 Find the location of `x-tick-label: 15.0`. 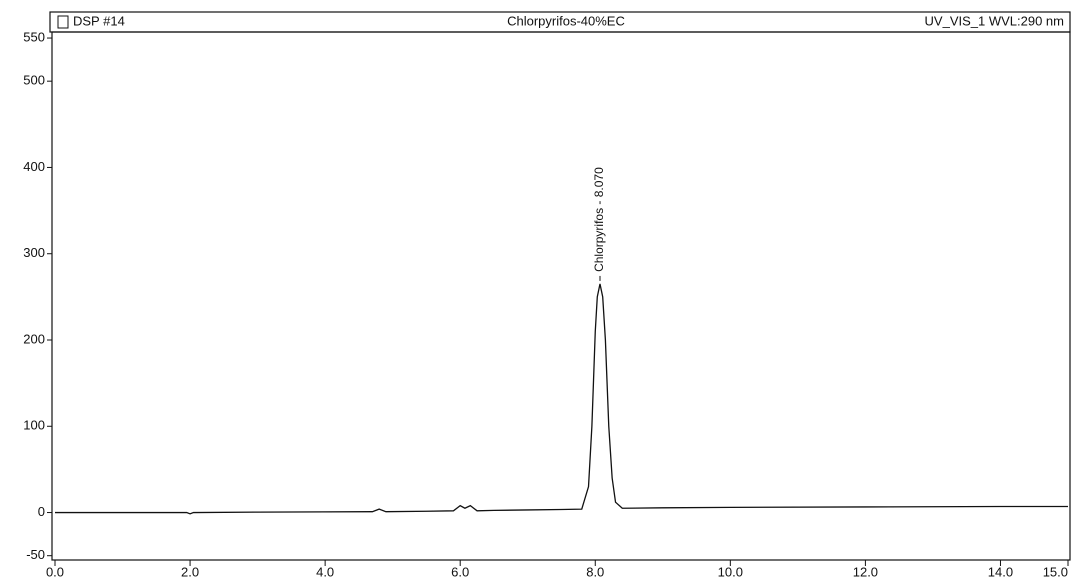

x-tick-label: 15.0 is located at coordinates (1055, 571).